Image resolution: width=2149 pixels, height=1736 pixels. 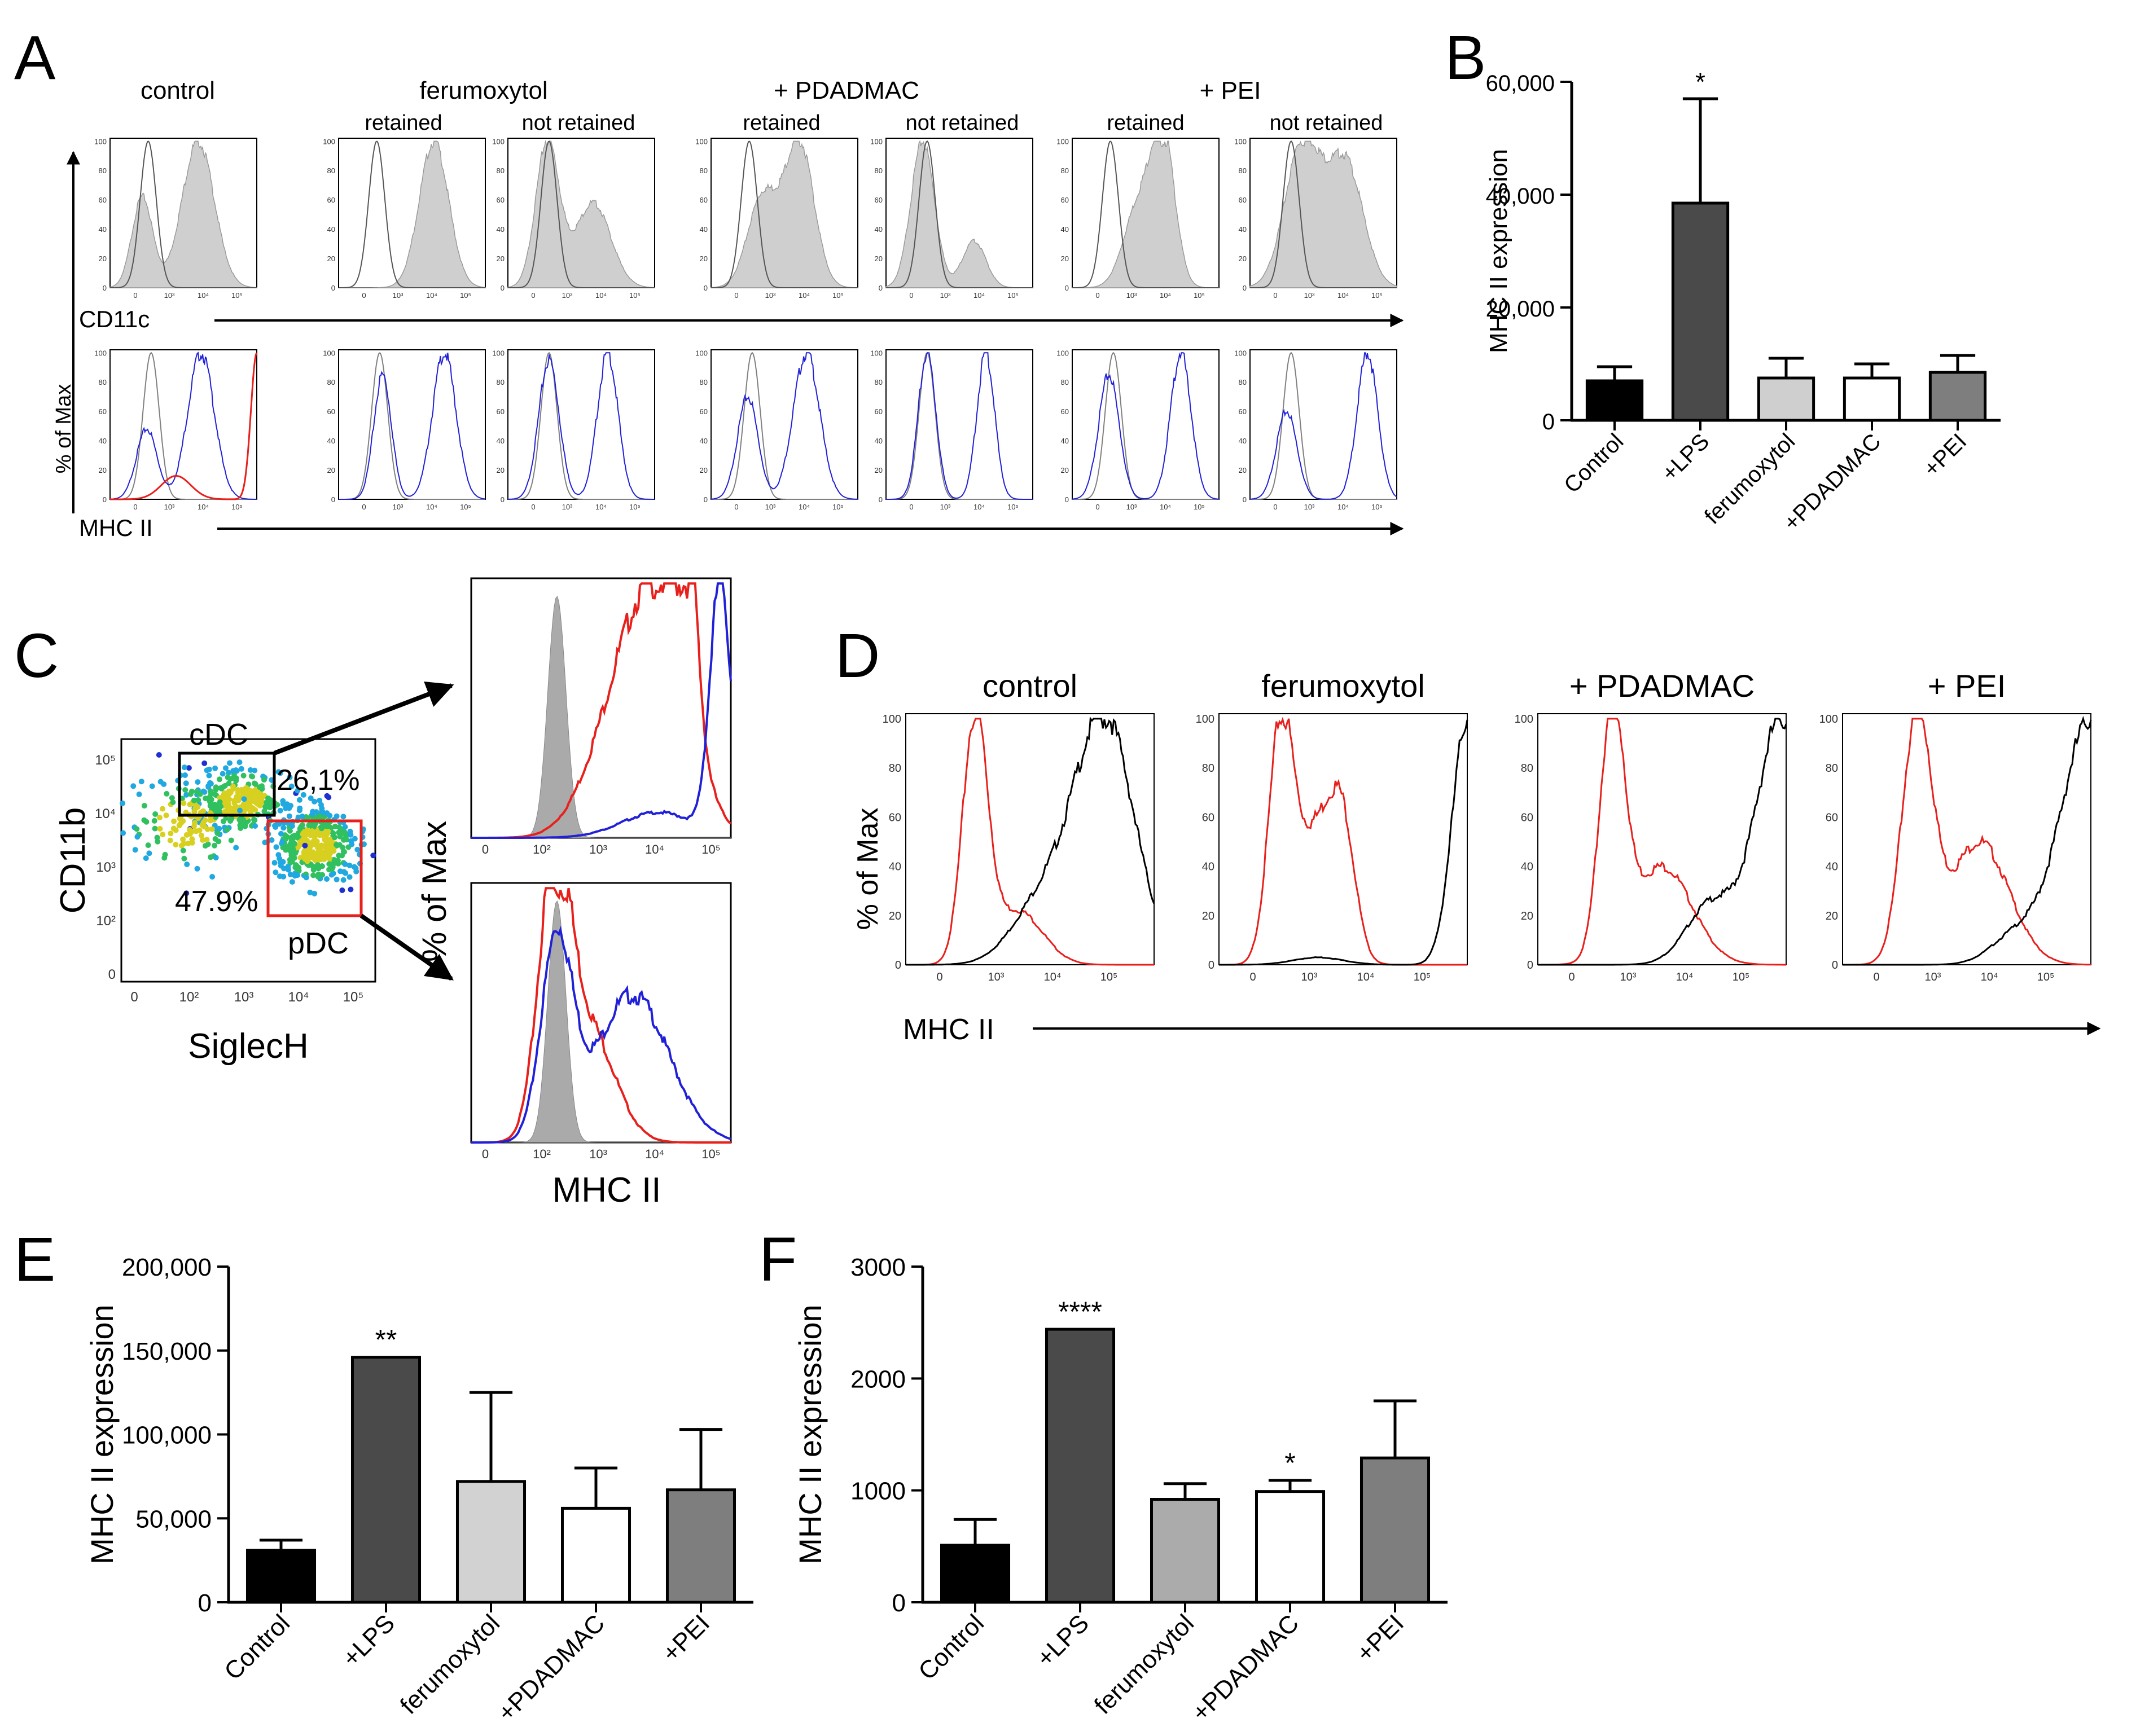 What do you see at coordinates (1628, 977) in the screenshot?
I see `d-x-tick-label: 10³` at bounding box center [1628, 977].